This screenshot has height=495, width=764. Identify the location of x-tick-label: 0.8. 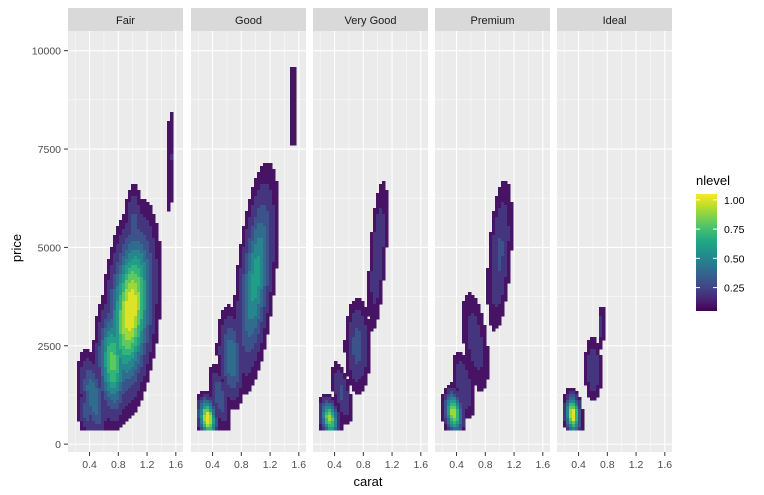
(607, 465).